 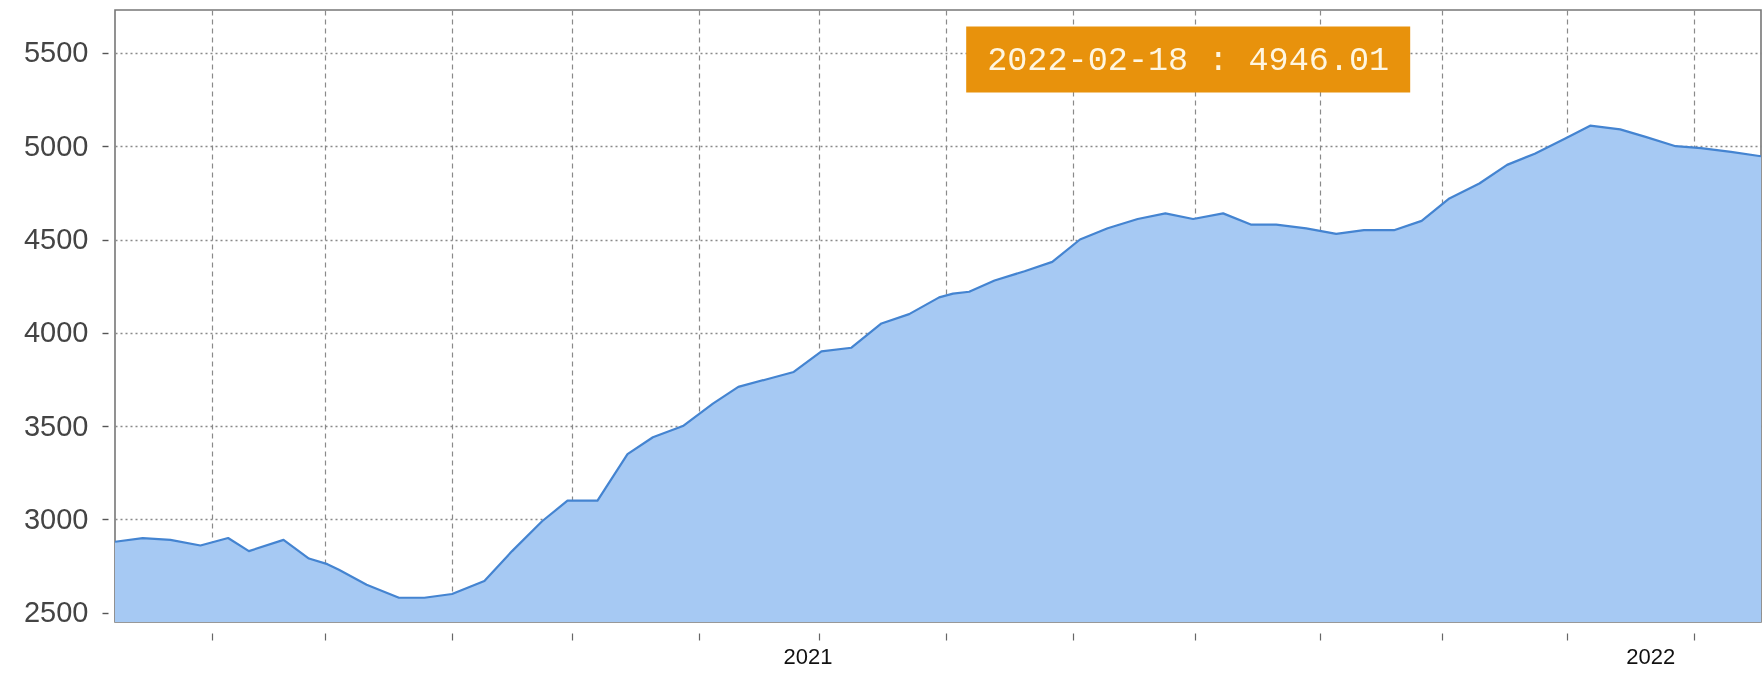 I want to click on y-tick-label: 5000, so click(x=56, y=145).